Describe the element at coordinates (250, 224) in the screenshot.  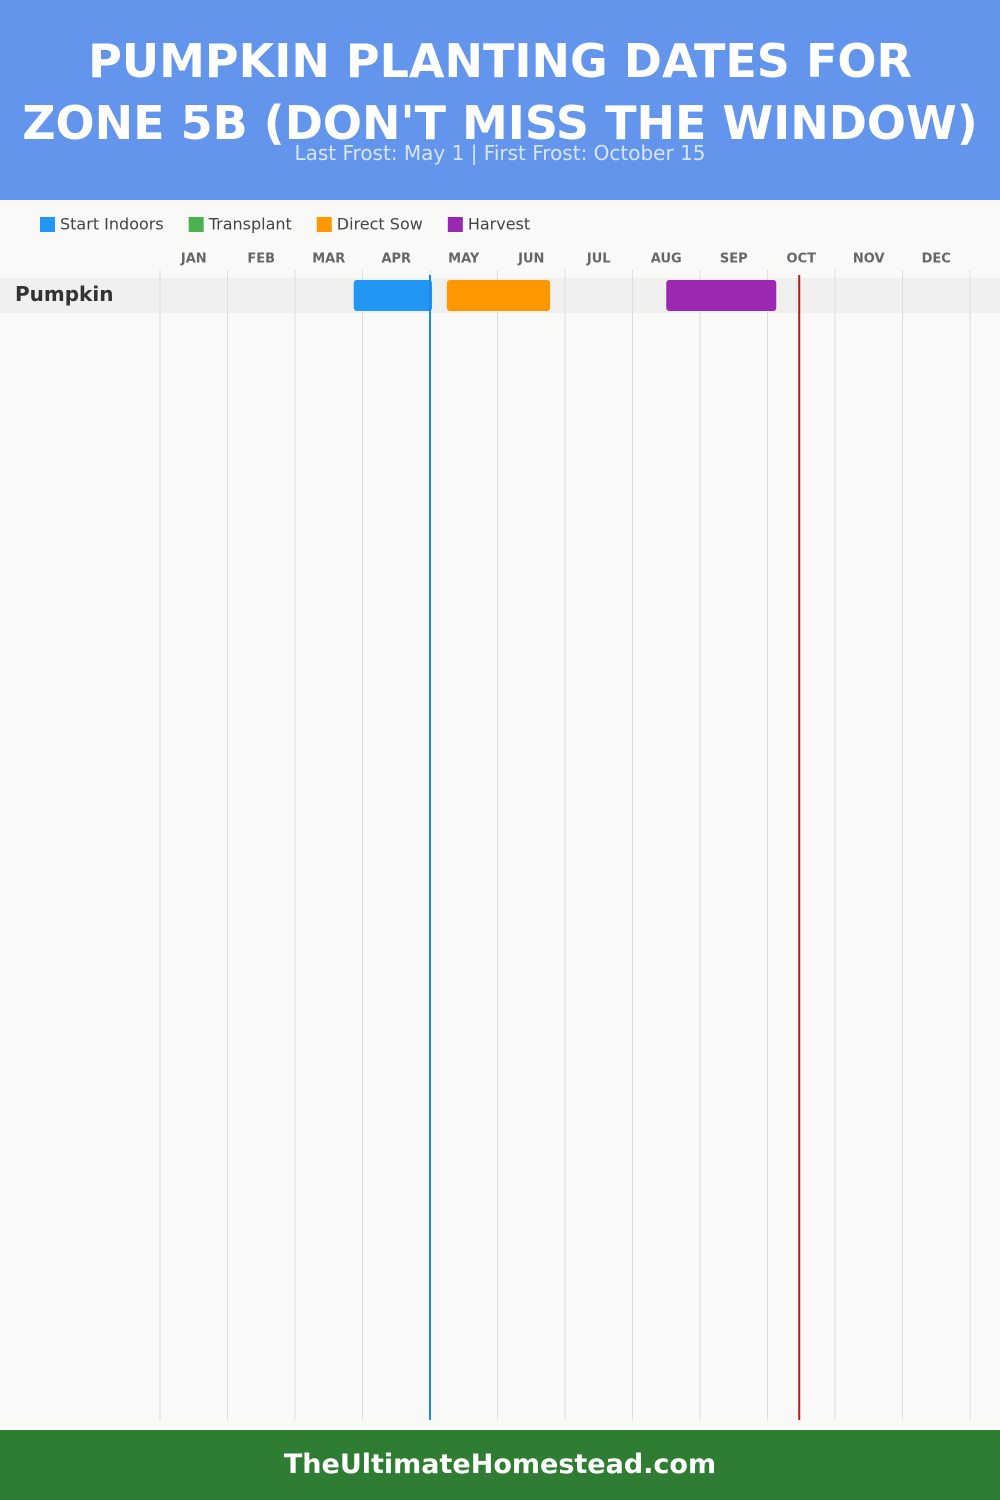
I see `legend-label: Transplant` at that location.